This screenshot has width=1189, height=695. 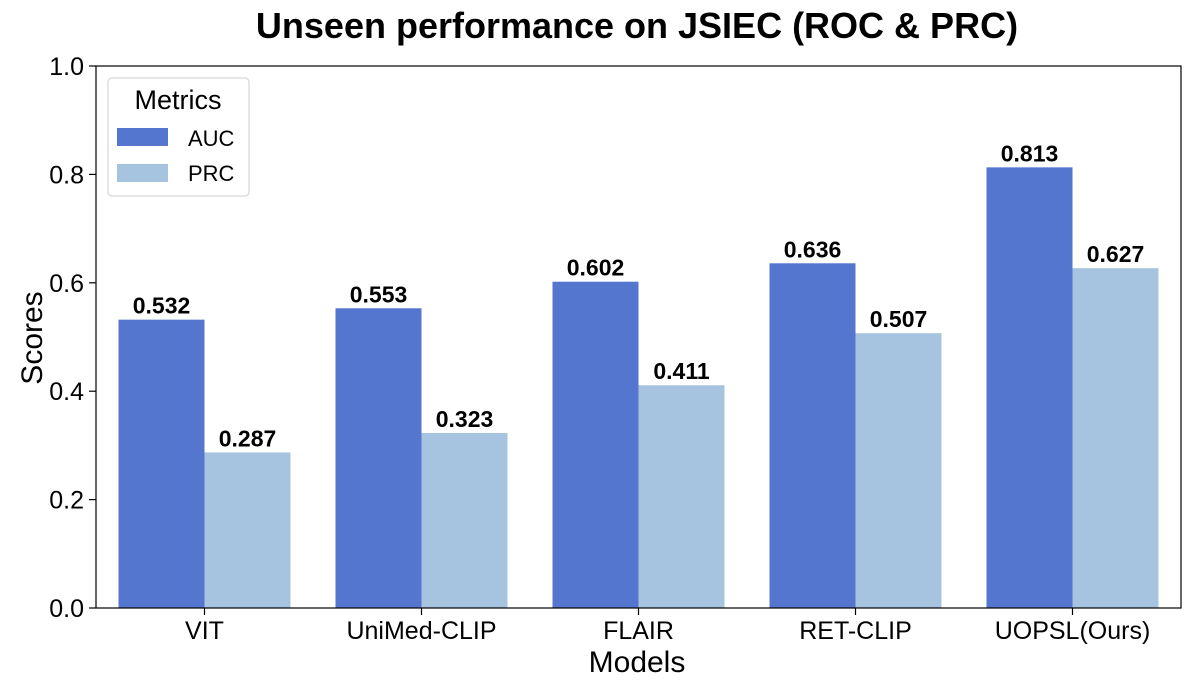 I want to click on data-label-auc-2: 0.602, so click(x=596, y=268).